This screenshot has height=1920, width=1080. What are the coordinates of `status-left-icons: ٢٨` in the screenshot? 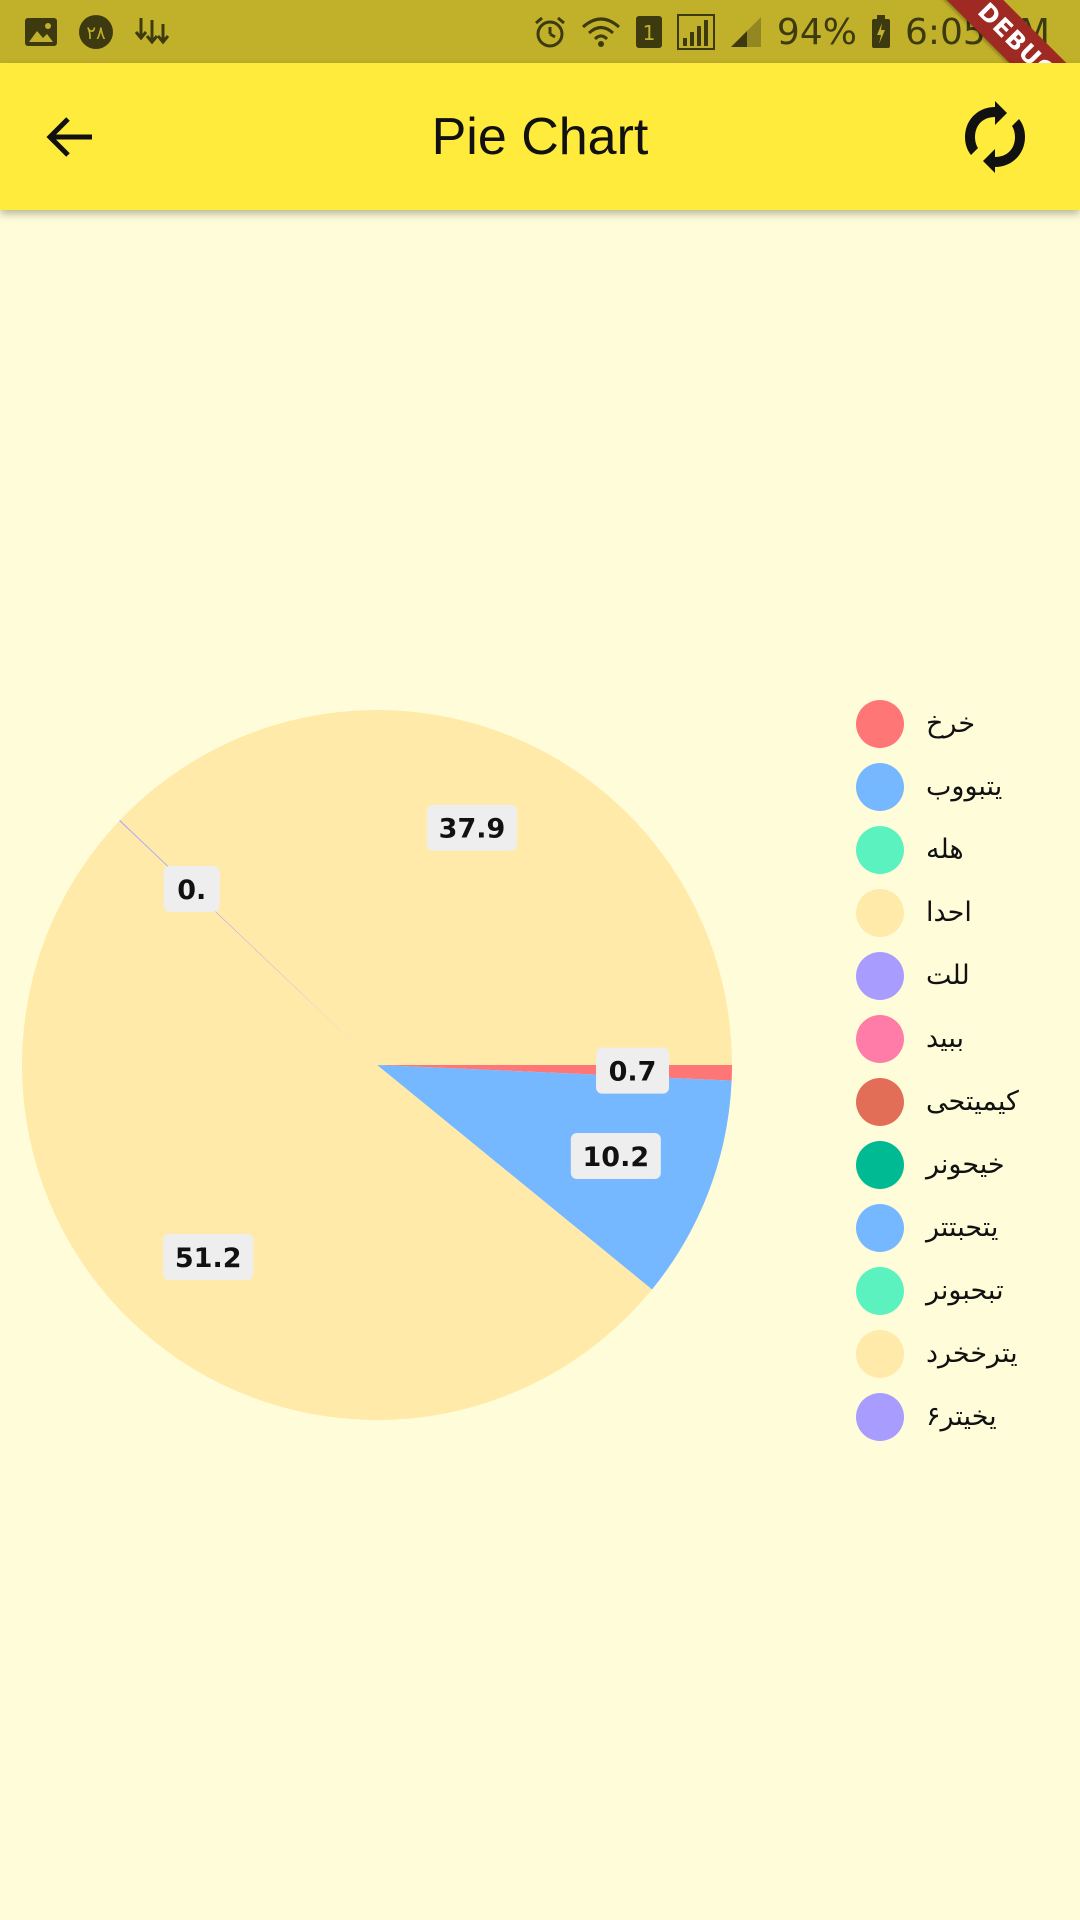 It's located at (97, 32).